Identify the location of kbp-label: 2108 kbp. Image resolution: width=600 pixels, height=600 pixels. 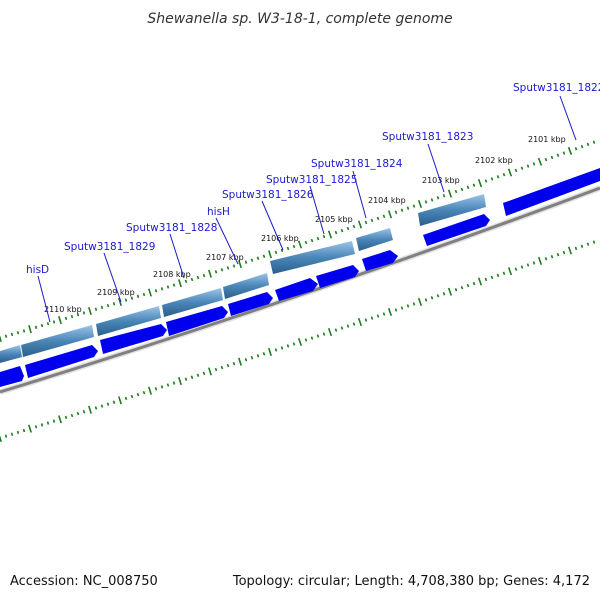
(172, 274).